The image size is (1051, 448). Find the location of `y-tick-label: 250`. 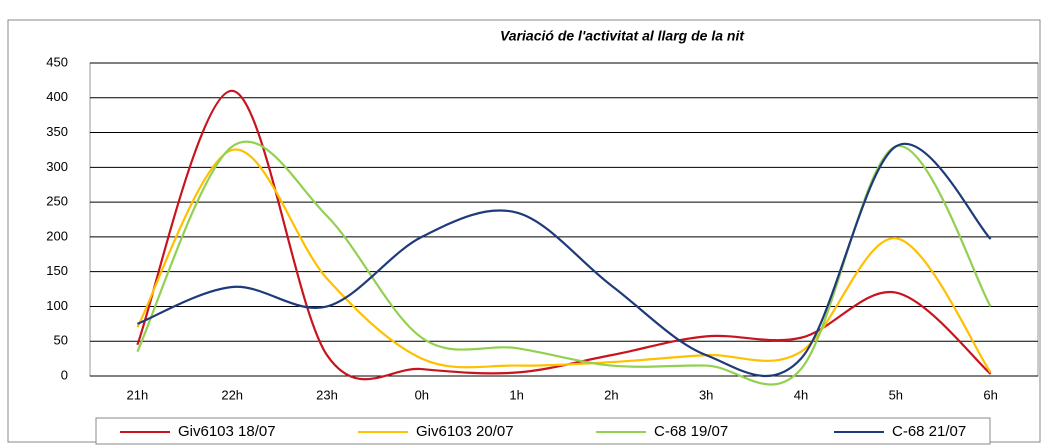

y-tick-label: 250 is located at coordinates (57, 201).